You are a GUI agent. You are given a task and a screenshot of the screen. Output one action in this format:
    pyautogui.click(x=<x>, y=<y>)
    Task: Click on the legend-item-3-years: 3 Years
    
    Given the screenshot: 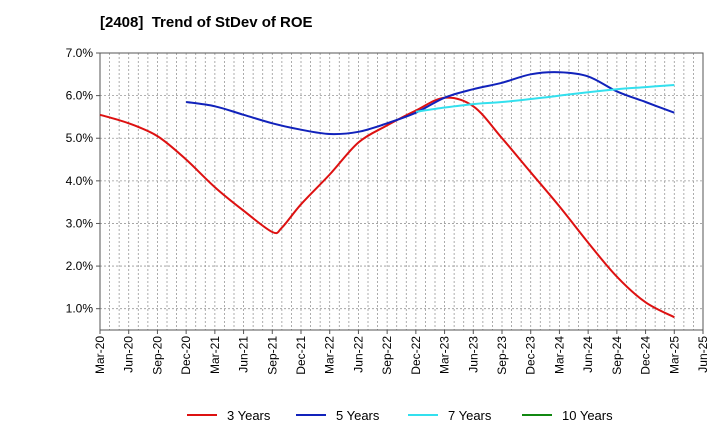 What is the action you would take?
    pyautogui.click(x=228, y=415)
    